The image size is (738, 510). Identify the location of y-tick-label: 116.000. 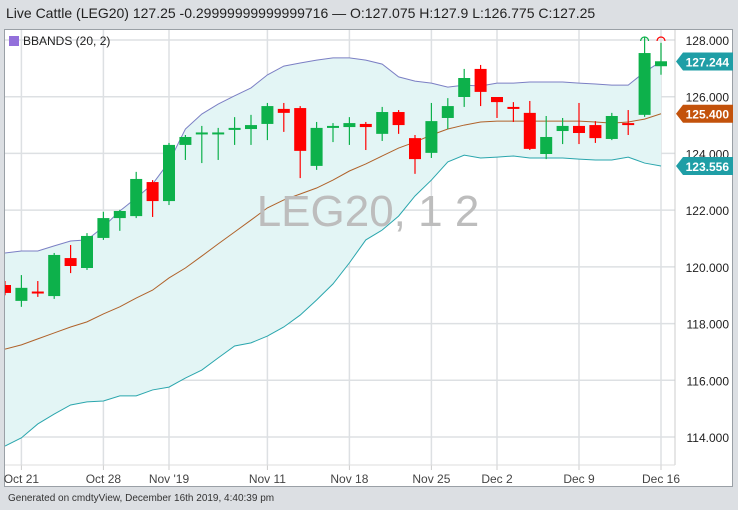
(708, 381).